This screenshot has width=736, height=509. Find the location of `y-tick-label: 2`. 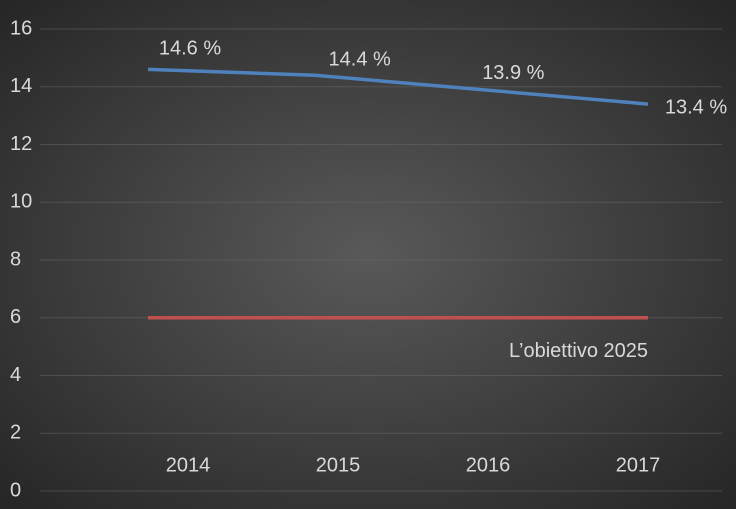

y-tick-label: 2 is located at coordinates (15, 433).